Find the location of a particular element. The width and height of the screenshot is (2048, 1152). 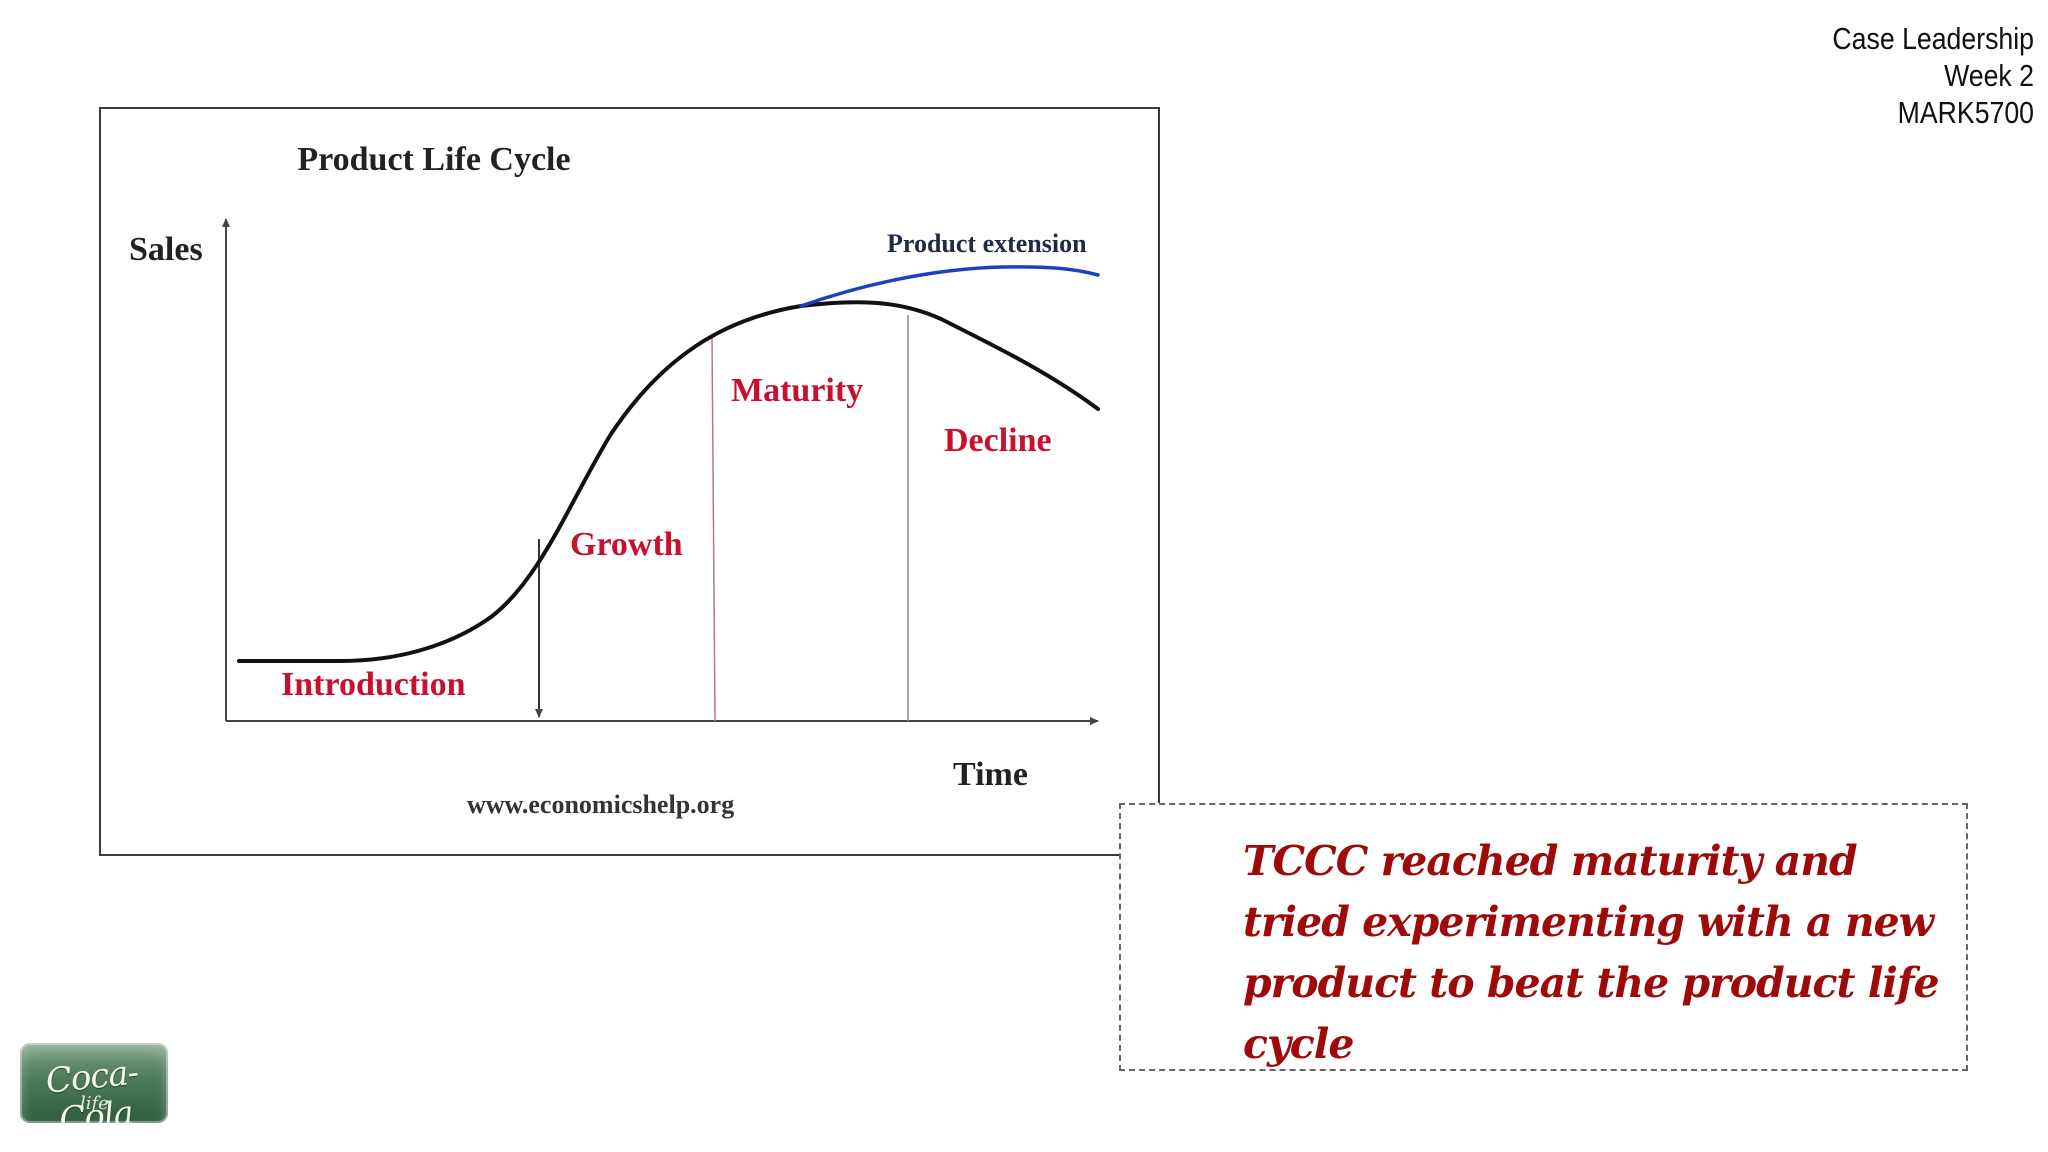

source-url: www.economicshelp.org is located at coordinates (600, 804).